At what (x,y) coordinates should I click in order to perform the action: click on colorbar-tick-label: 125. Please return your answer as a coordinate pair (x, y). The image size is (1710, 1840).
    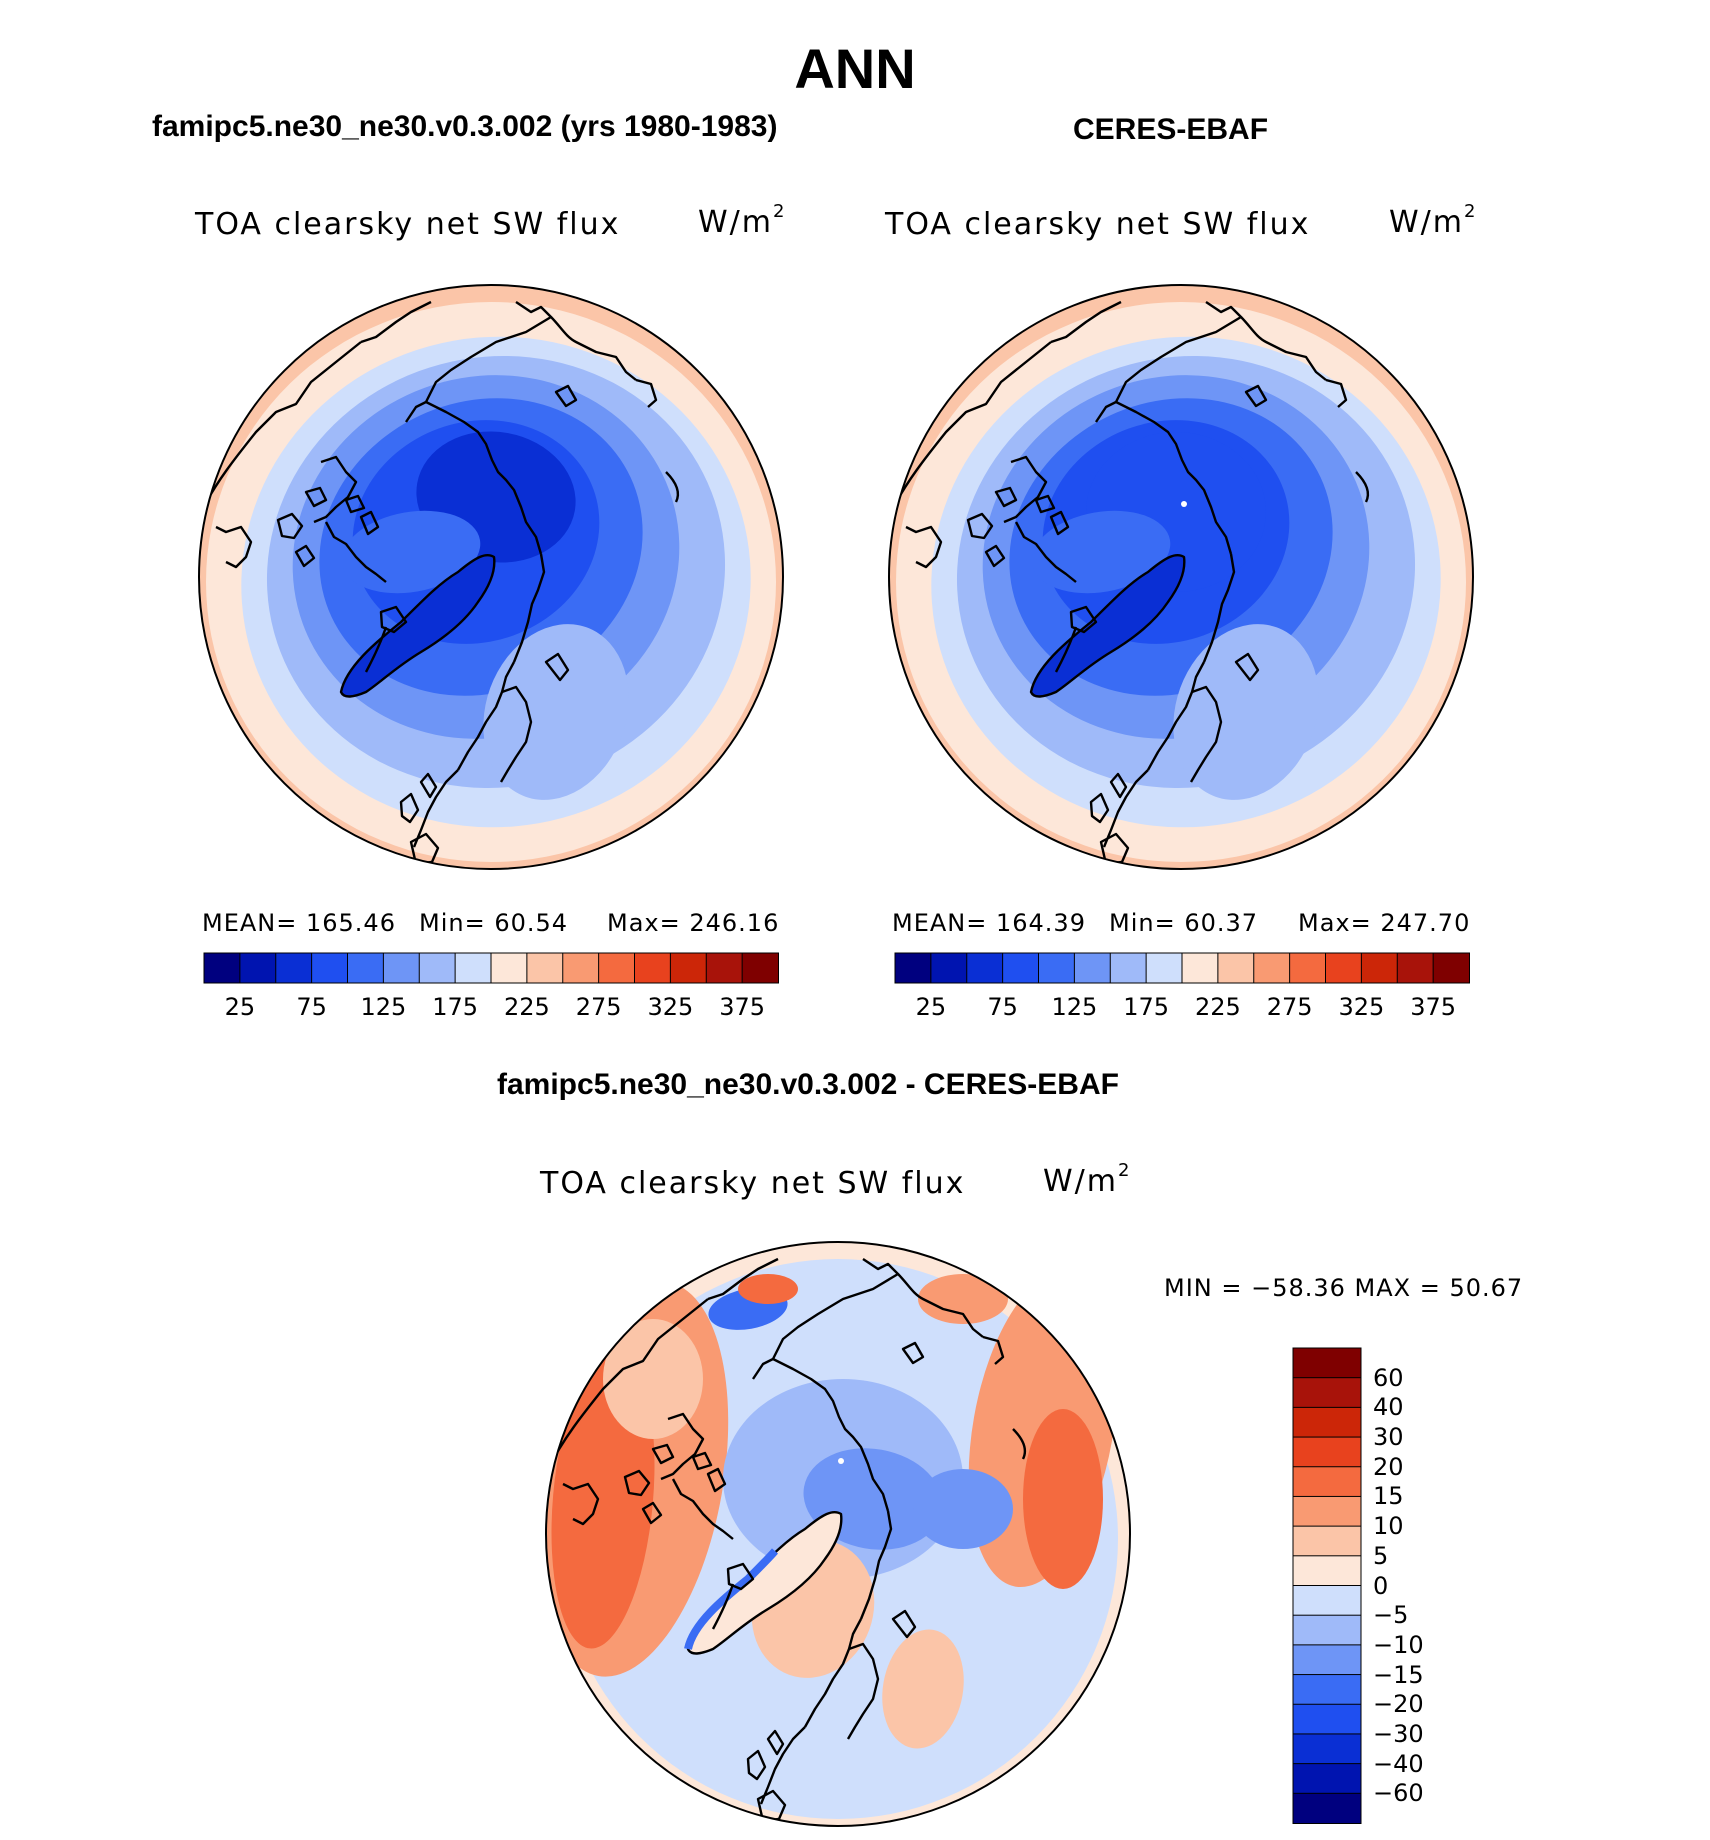
    Looking at the image, I should click on (1074, 1007).